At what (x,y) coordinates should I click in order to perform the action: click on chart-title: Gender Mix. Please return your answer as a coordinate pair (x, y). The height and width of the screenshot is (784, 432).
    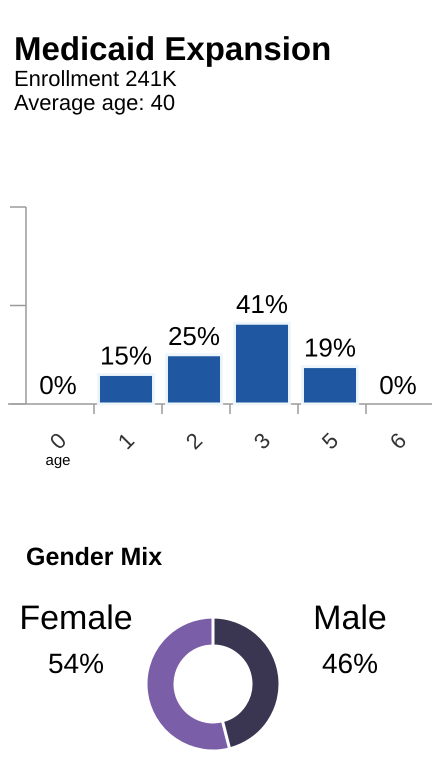
    Looking at the image, I should click on (94, 557).